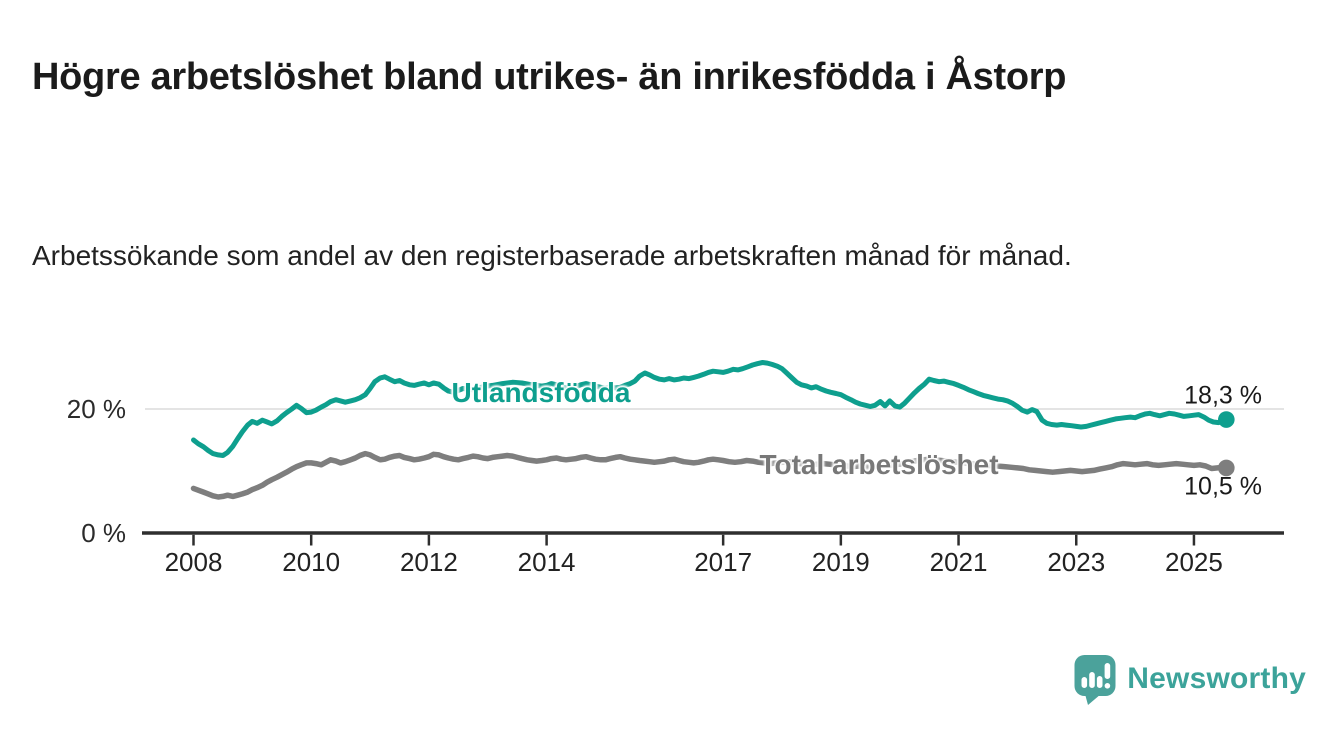 Image resolution: width=1340 pixels, height=734 pixels. What do you see at coordinates (1194, 562) in the screenshot?
I see `x-tick-label: 2025` at bounding box center [1194, 562].